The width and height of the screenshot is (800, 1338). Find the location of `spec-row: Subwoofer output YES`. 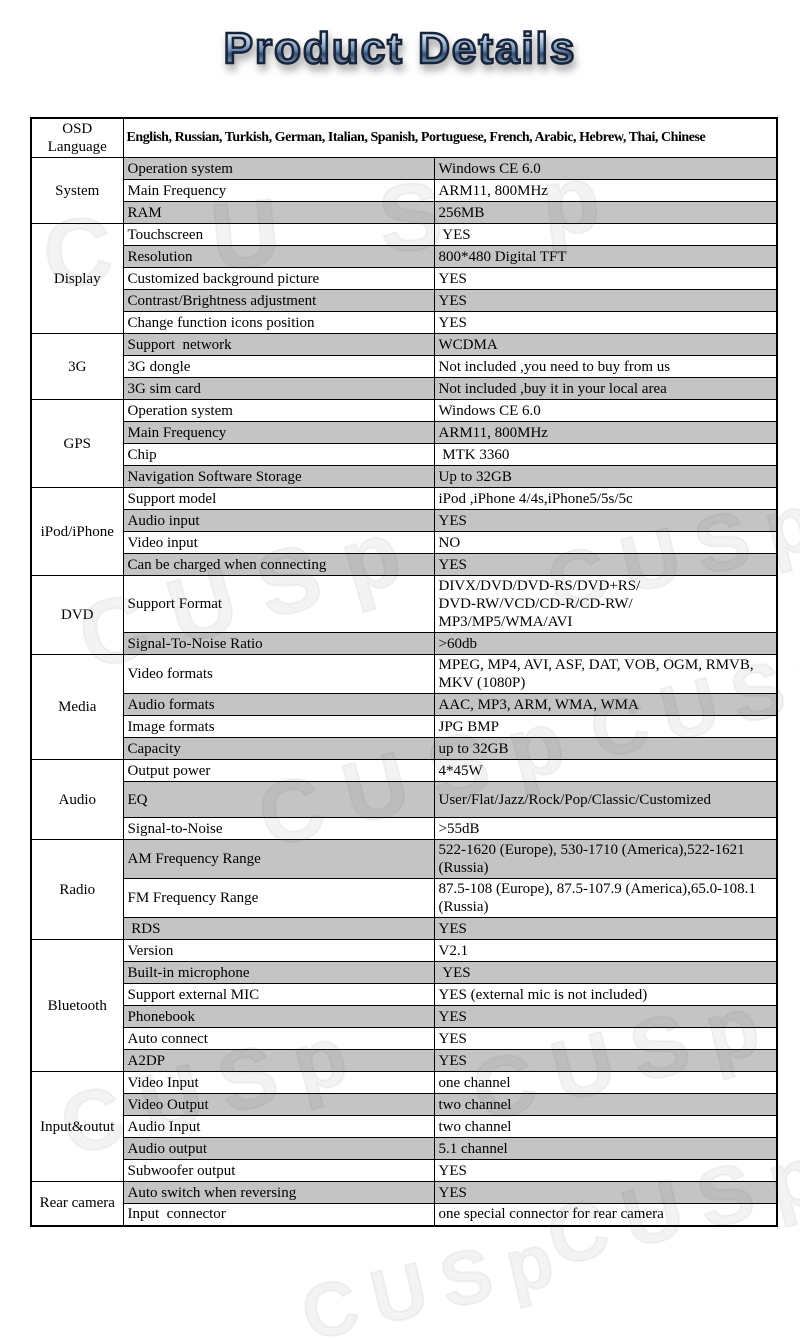

spec-row: Subwoofer output YES is located at coordinates (404, 1170).